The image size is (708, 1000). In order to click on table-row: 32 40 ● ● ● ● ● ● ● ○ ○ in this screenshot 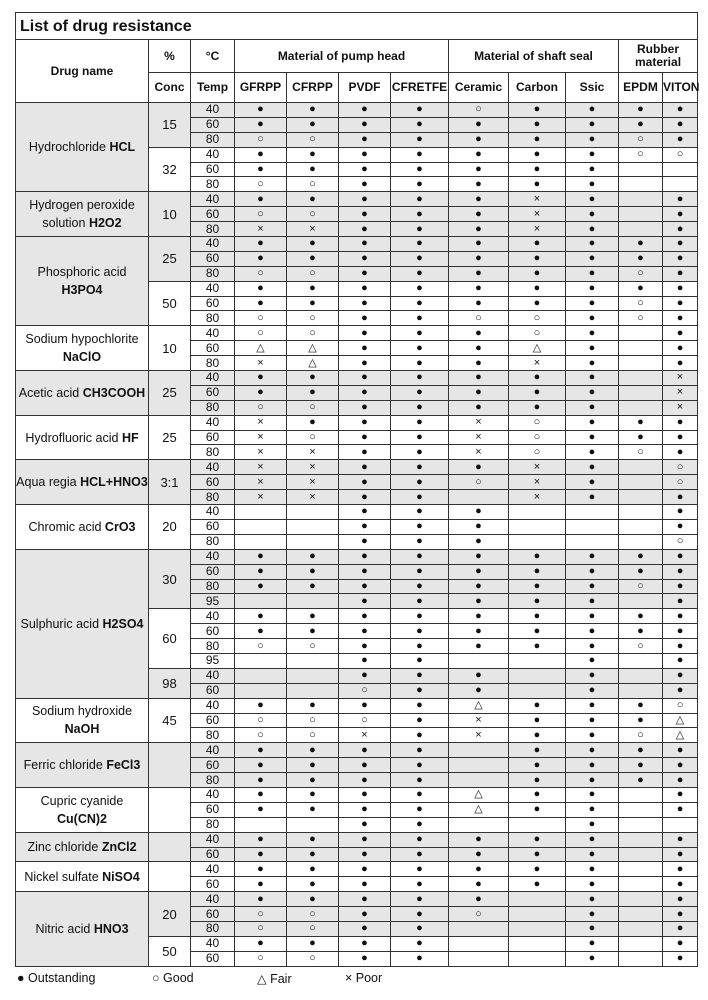, I will do `click(357, 169)`.